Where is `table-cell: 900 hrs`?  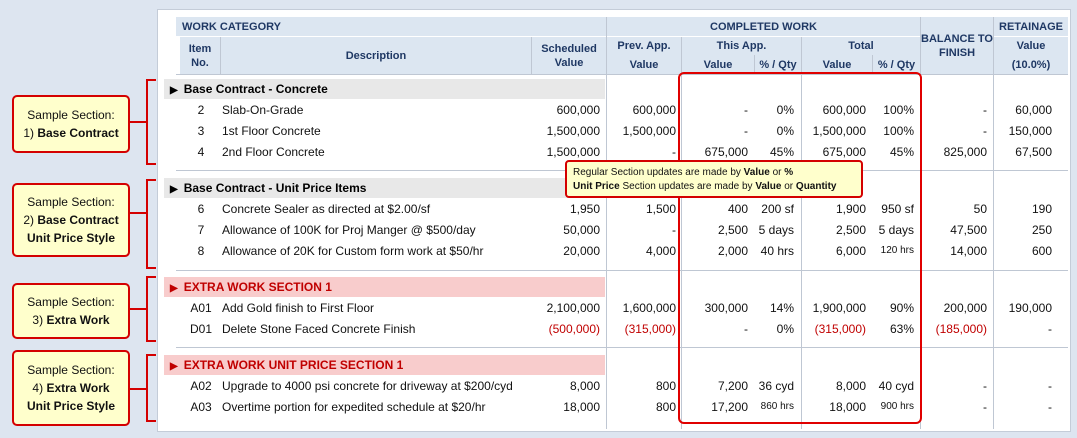 table-cell: 900 hrs is located at coordinates (897, 406).